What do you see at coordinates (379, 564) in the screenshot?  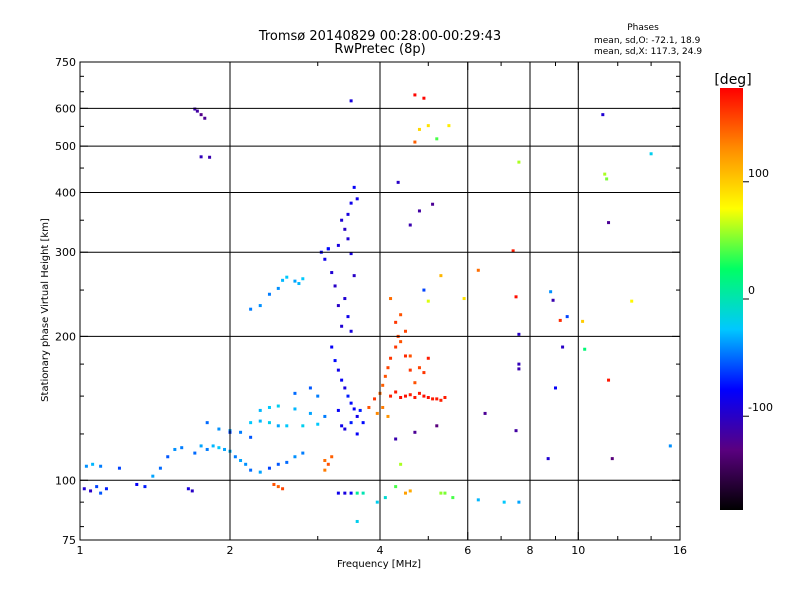 I see `x-axis-label: Frequency [MHz]` at bounding box center [379, 564].